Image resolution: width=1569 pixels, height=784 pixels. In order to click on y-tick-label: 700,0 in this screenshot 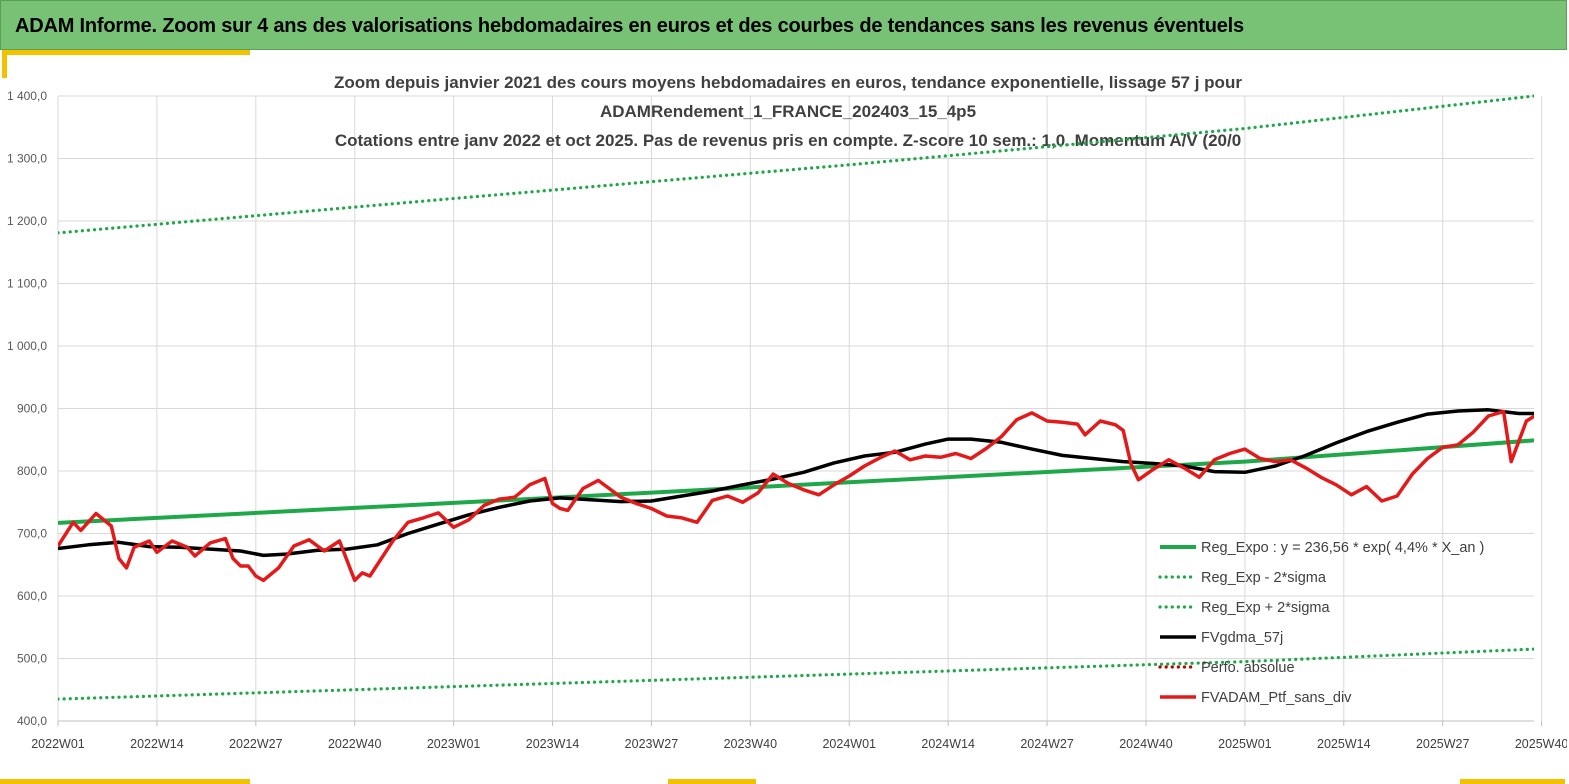, I will do `click(32, 534)`.